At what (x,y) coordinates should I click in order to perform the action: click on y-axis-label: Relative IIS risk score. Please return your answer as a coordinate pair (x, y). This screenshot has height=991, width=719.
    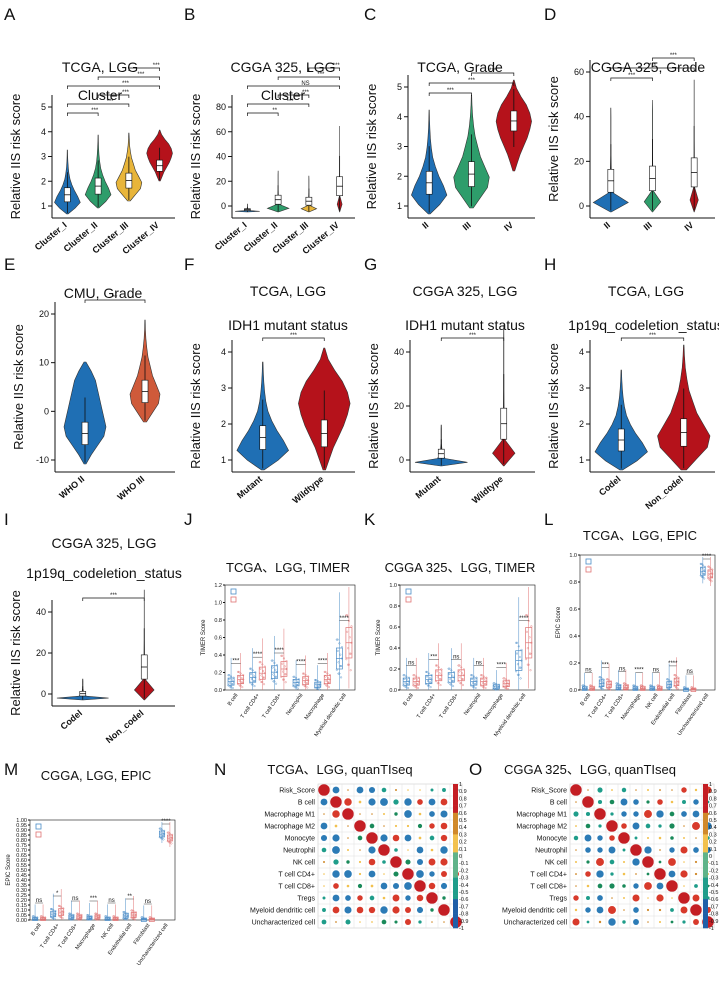
    Looking at the image, I should click on (553, 139).